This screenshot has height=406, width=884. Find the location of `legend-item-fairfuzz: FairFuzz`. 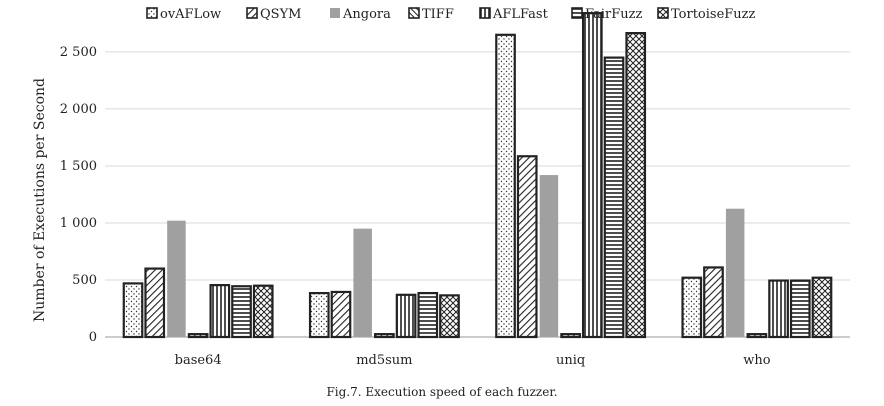

legend-item-fairfuzz: FairFuzz is located at coordinates (607, 14).